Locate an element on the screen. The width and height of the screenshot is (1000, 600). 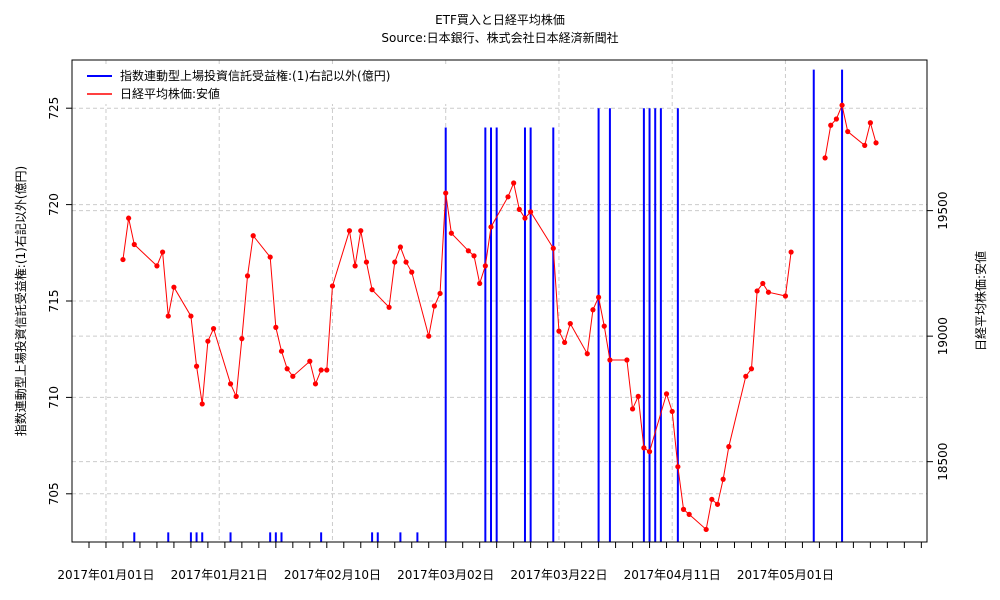
x-tick-label: 2017年01月01日 is located at coordinates (105, 575).